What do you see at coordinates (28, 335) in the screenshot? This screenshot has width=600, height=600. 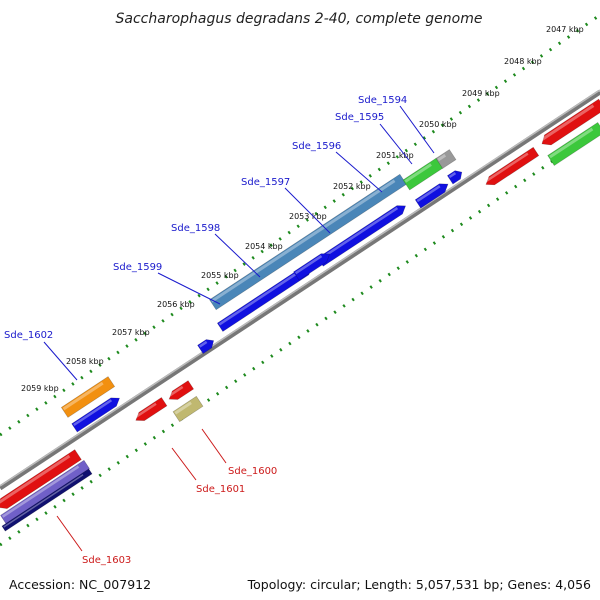 I see `gene-label: Sde_1602` at bounding box center [28, 335].